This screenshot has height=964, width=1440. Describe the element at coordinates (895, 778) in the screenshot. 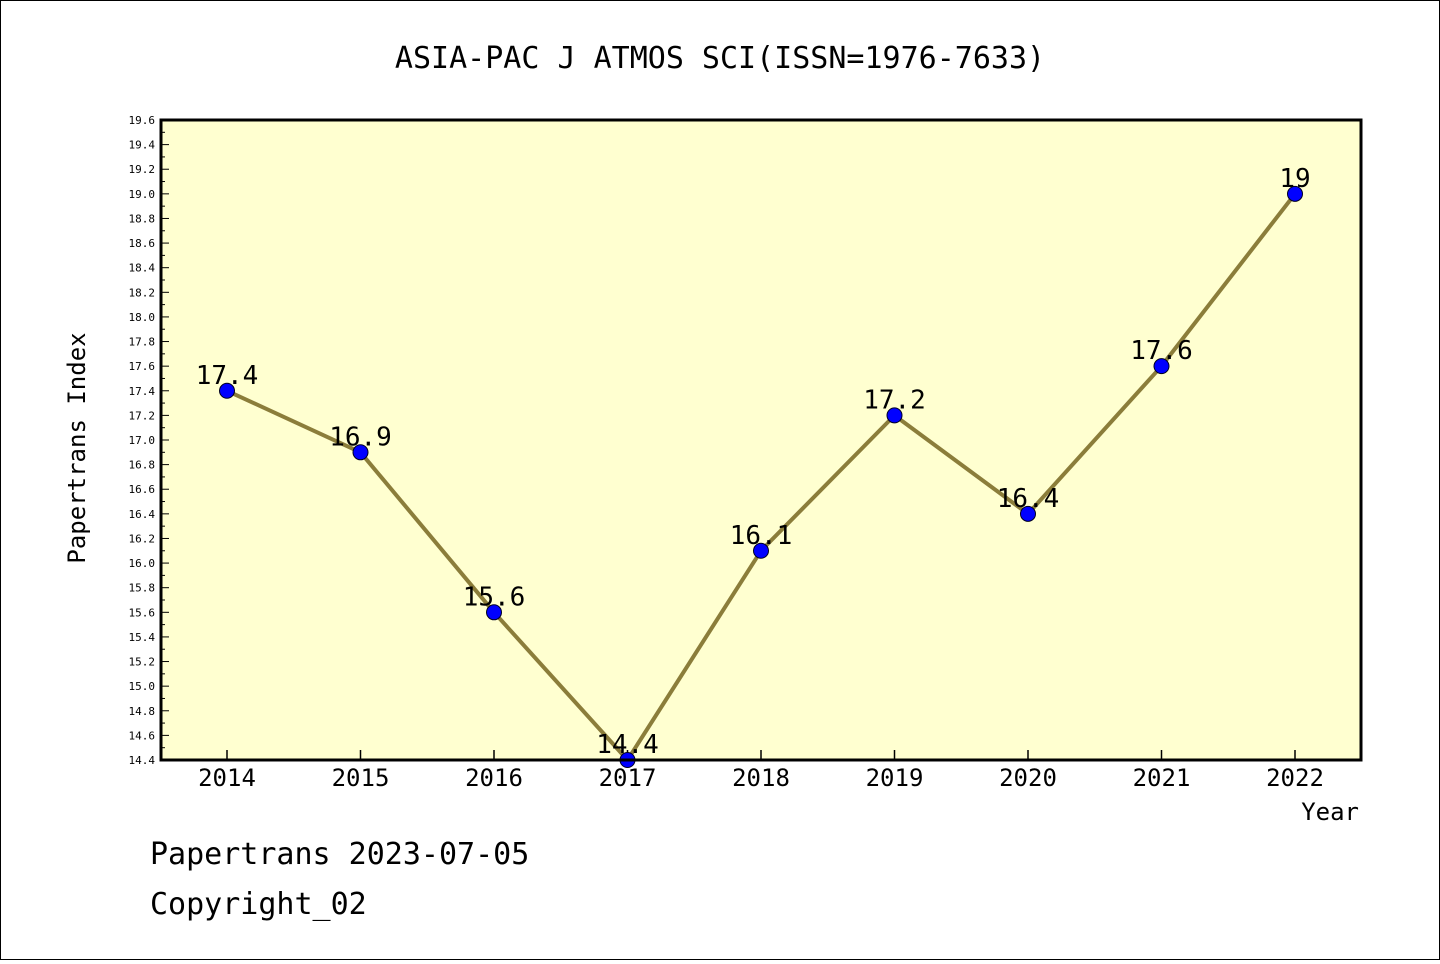

I see `x-tick-label: 2019` at that location.